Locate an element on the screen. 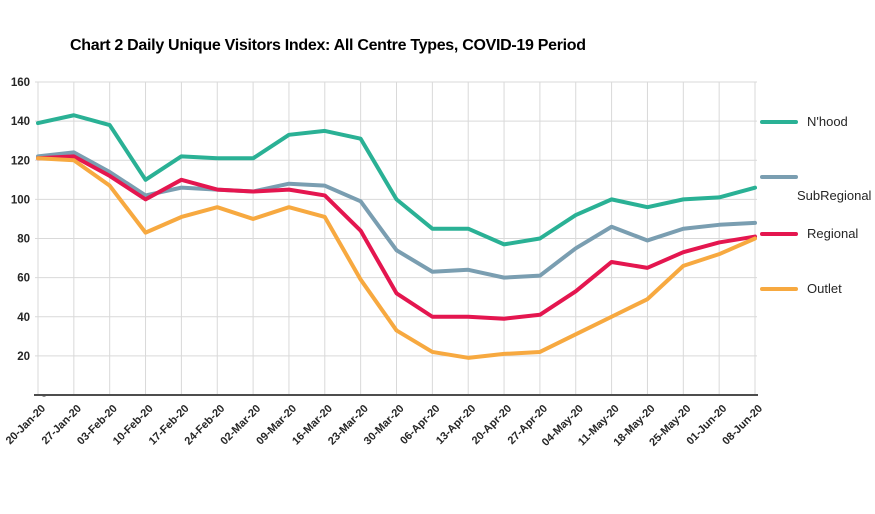  legend-label-outlet: Outlet is located at coordinates (824, 288).